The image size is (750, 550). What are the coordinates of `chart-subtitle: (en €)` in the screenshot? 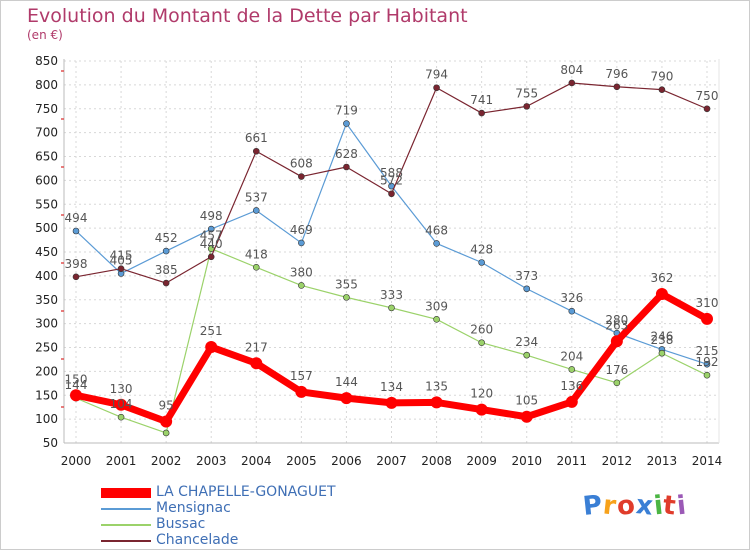 It's located at (45, 35).